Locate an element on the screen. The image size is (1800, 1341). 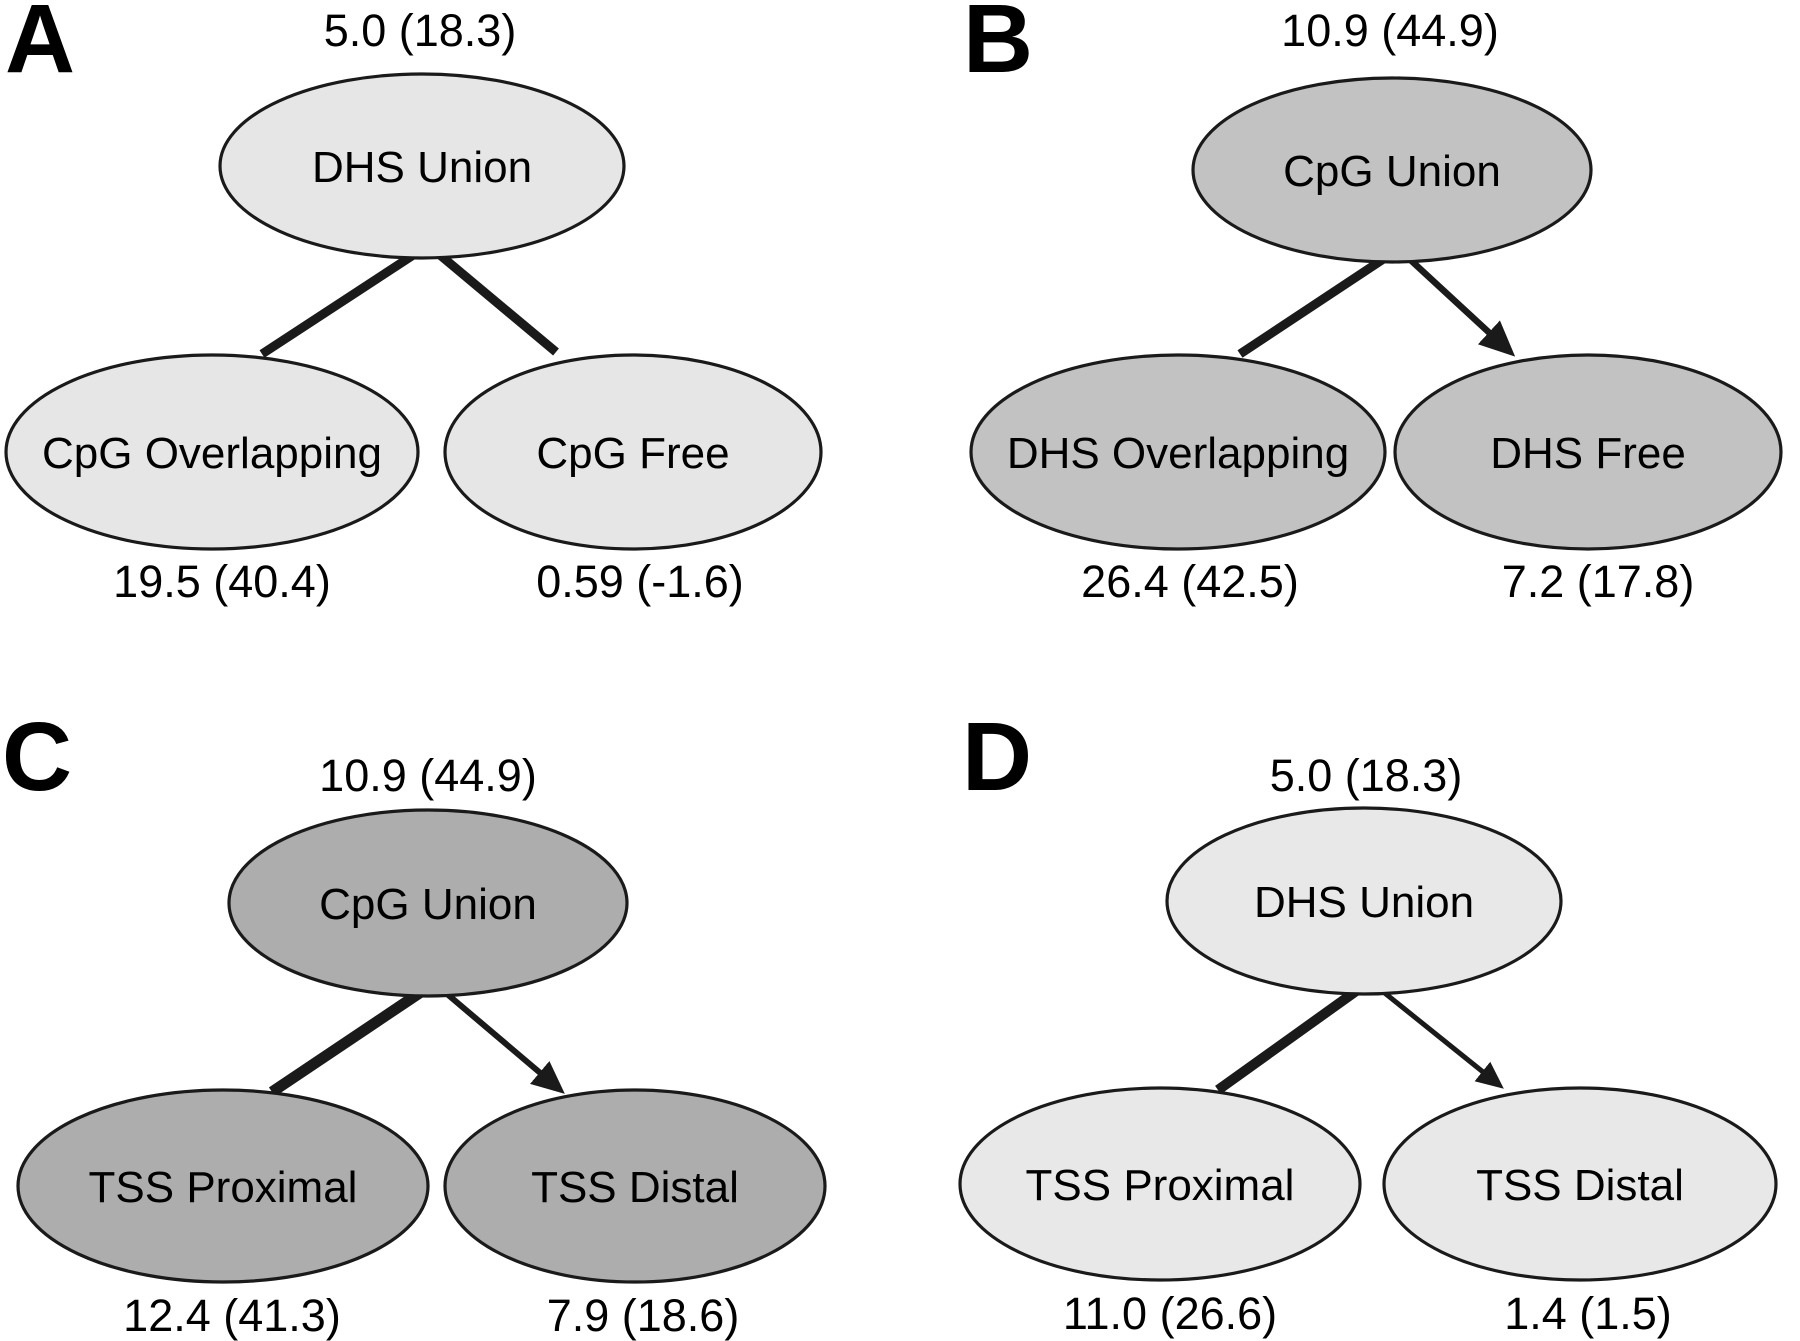
panel-a-root-value: 5.0 (18.3) is located at coordinates (420, 30).